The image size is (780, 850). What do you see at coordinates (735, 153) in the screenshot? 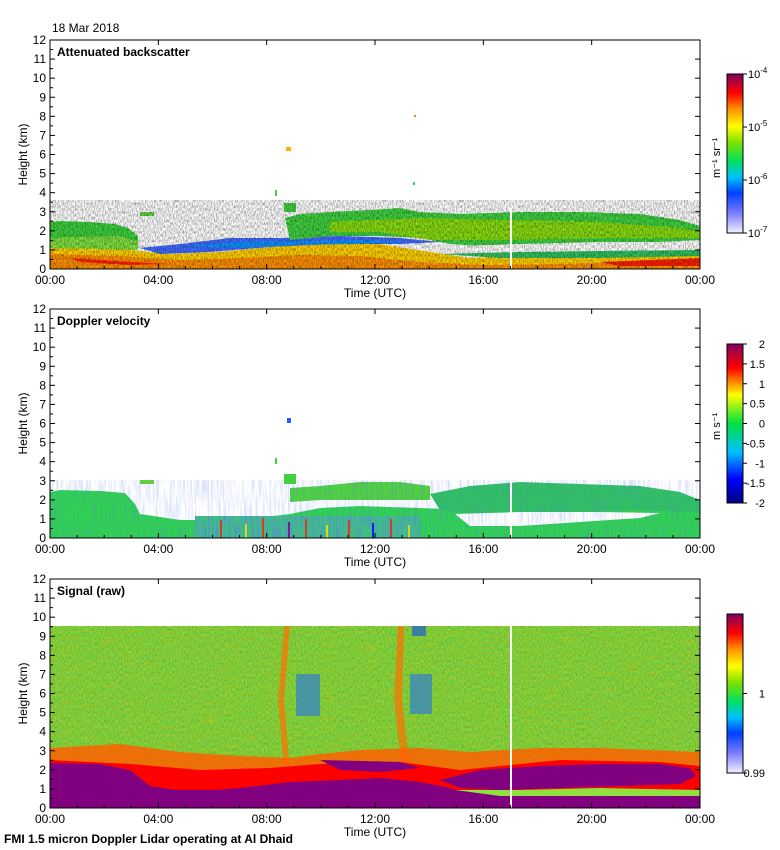
I see `colorbar-backscatter` at bounding box center [735, 153].